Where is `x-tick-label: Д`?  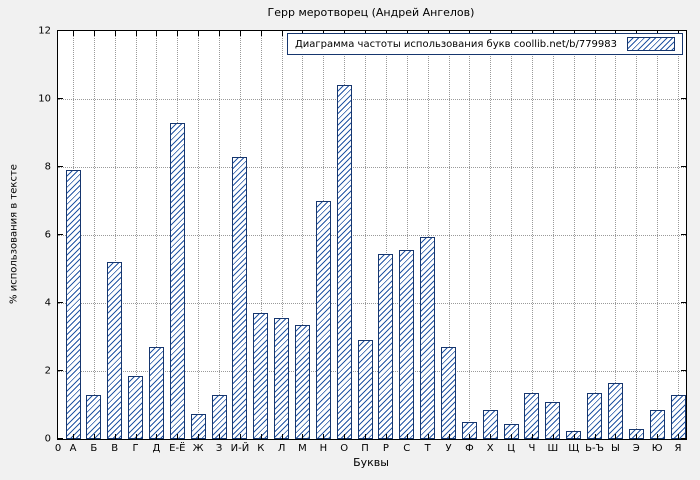
x-tick-label: Д is located at coordinates (156, 448).